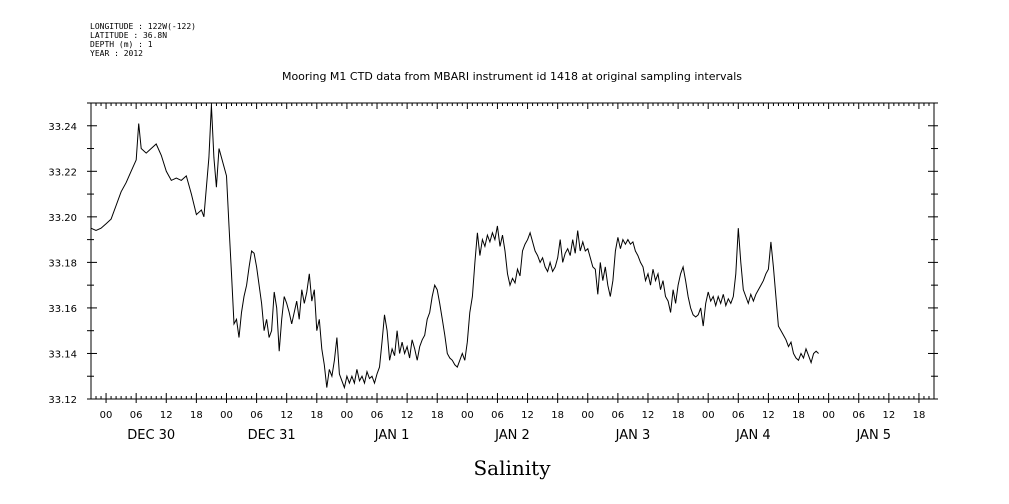 This screenshot has height=504, width=1009. Describe the element at coordinates (116, 53) in the screenshot. I see `year-text: YEAR : 2012` at that location.